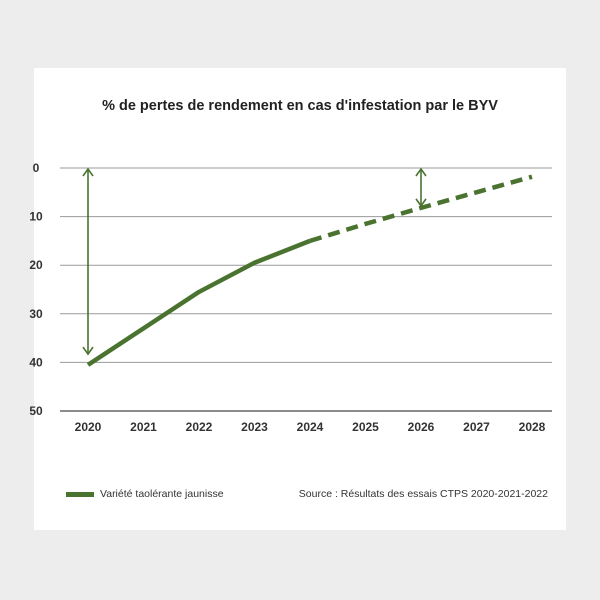 The image size is (600, 600). What do you see at coordinates (36, 217) in the screenshot?
I see `y-tick-label: 10` at bounding box center [36, 217].